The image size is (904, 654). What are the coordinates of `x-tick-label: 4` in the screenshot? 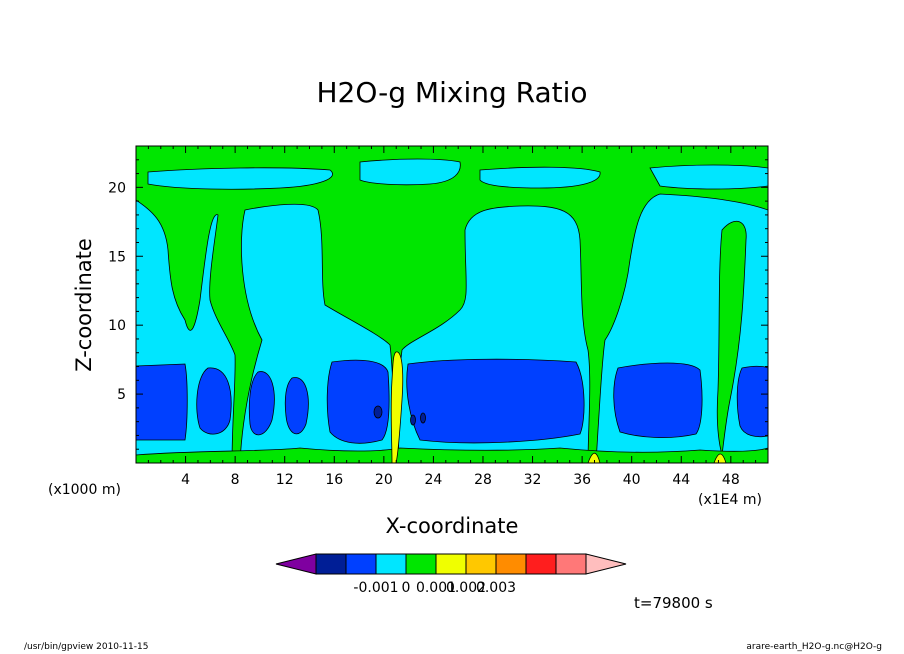 It's located at (185, 480).